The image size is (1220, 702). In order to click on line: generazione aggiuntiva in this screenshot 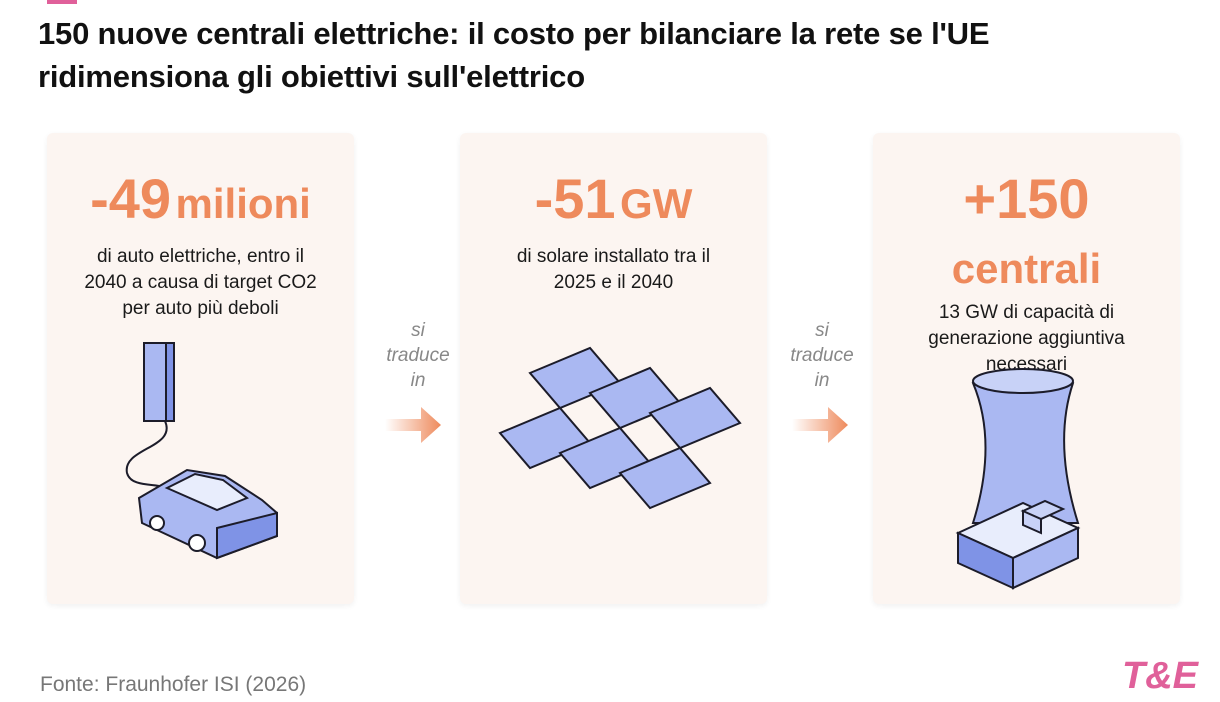, I will do `click(1026, 338)`.